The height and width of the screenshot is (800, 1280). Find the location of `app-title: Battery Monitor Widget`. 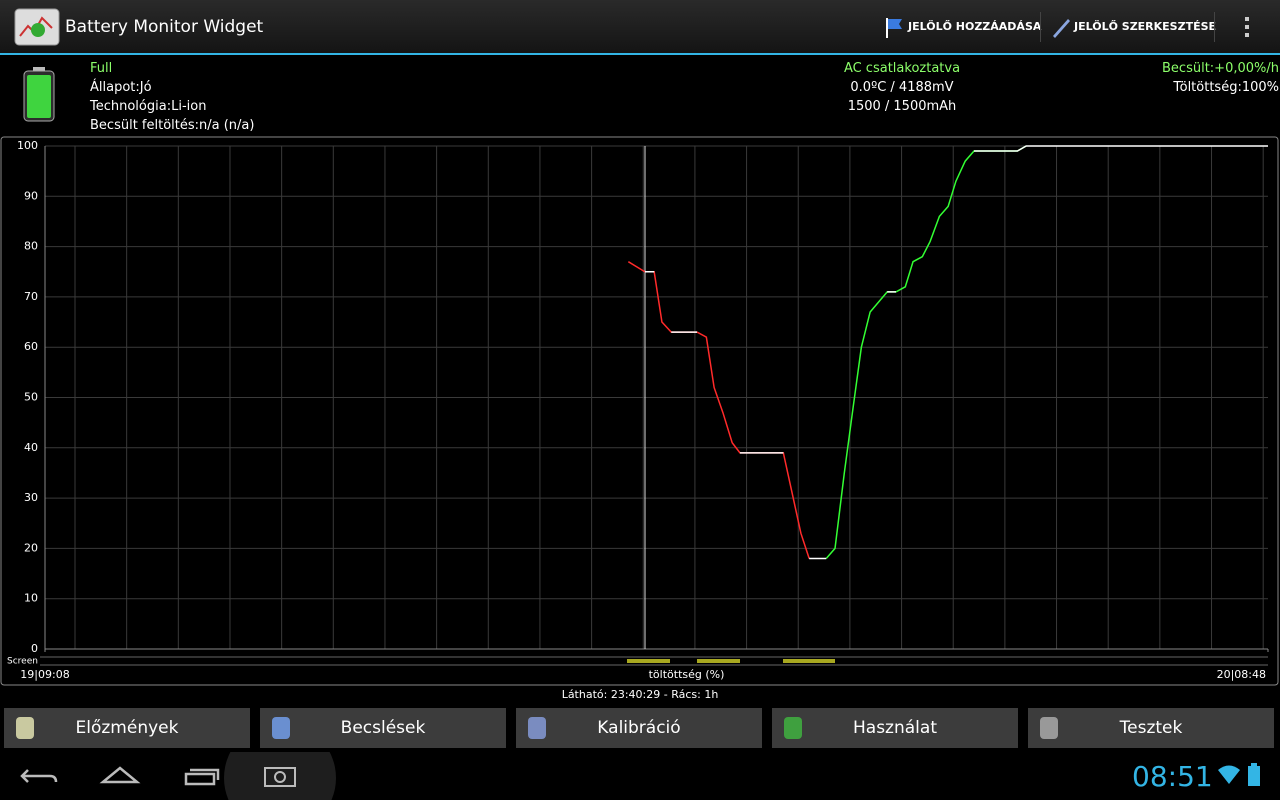

app-title: Battery Monitor Widget is located at coordinates (164, 27).